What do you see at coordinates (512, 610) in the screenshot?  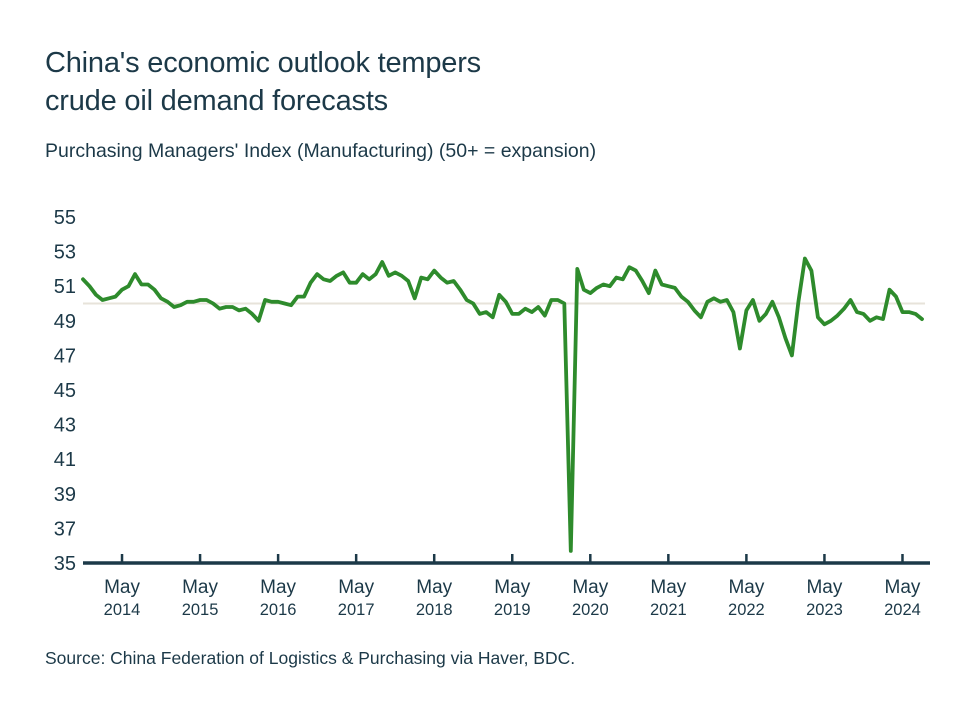 I see `x-tick-year-label: 2019` at bounding box center [512, 610].